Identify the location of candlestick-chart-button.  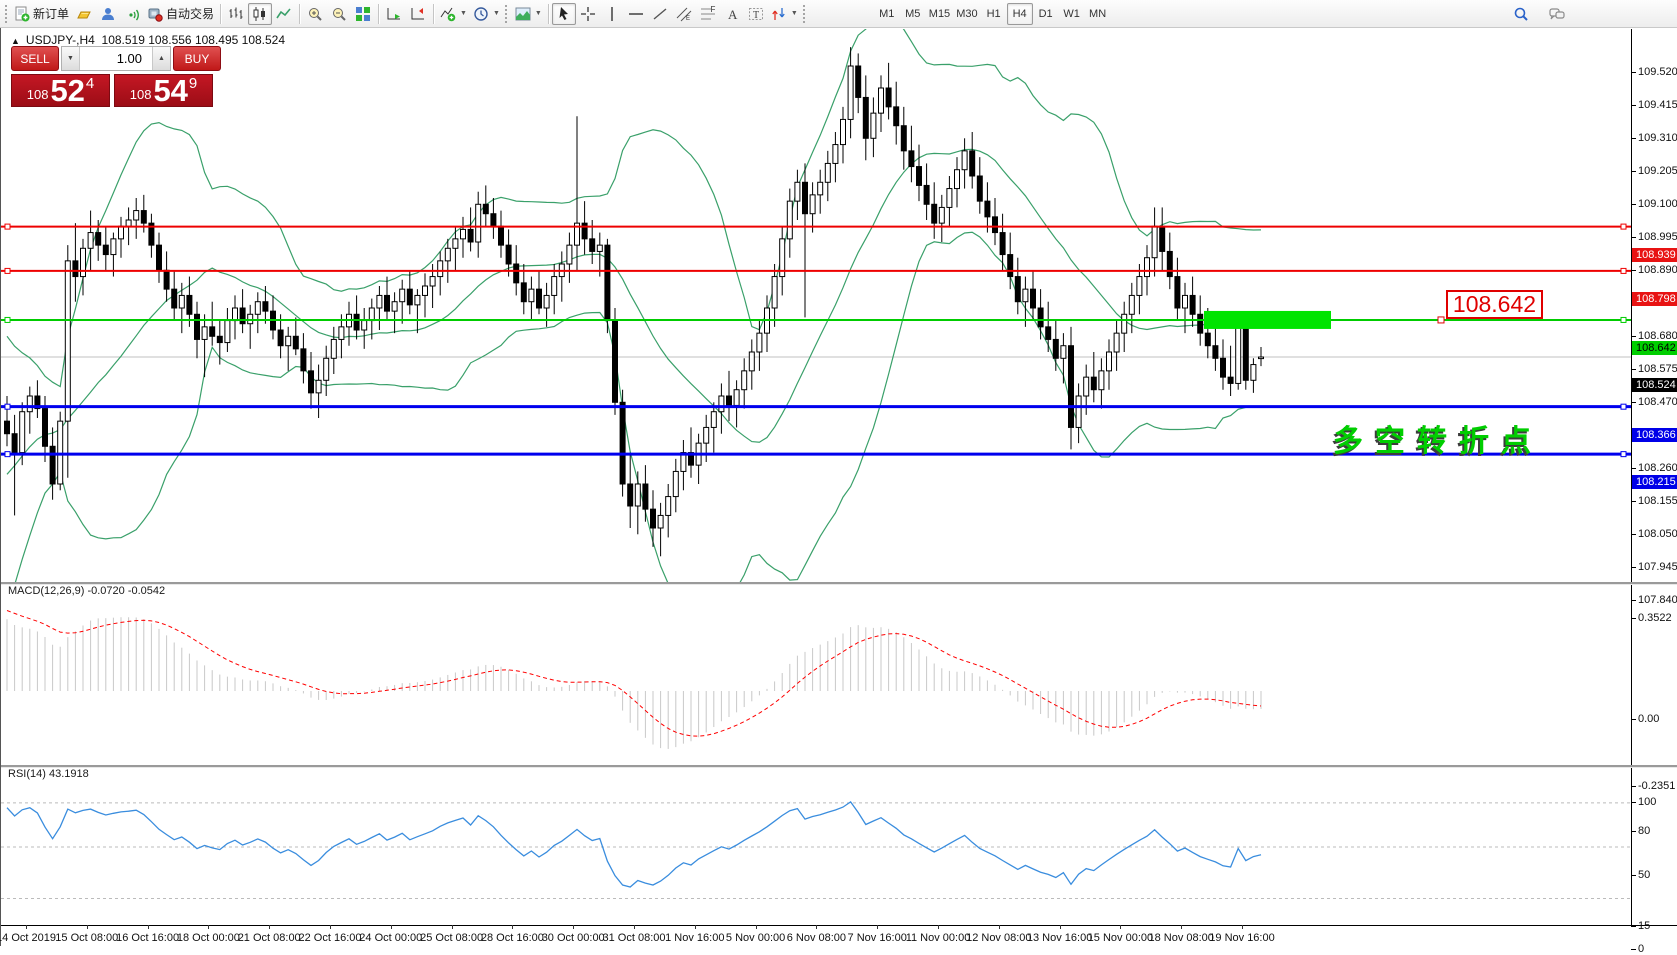
(260, 13).